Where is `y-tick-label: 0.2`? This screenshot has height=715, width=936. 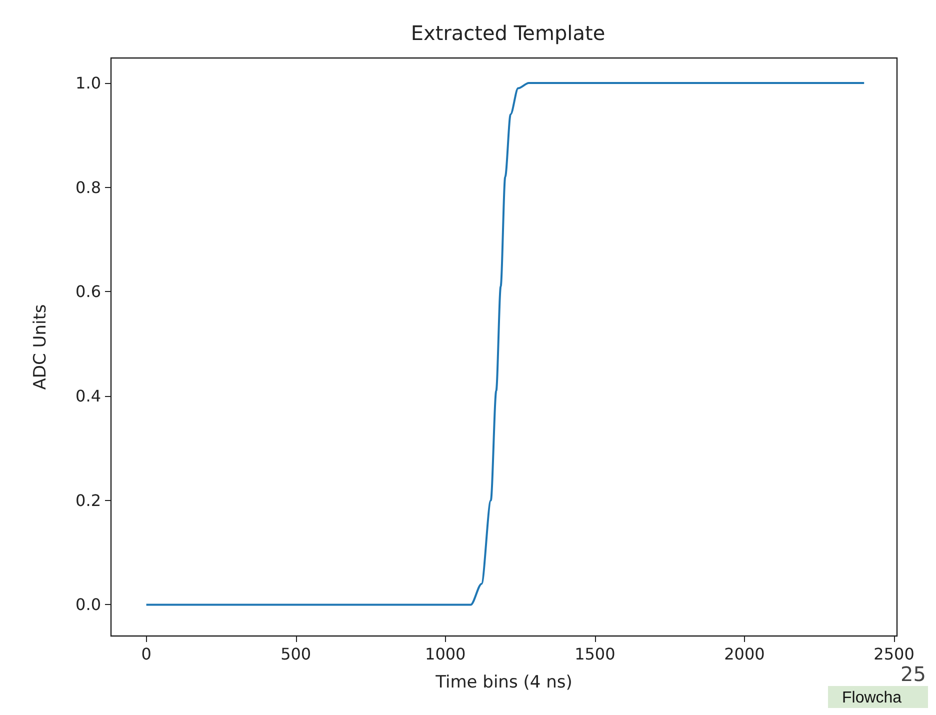 y-tick-label: 0.2 is located at coordinates (88, 500).